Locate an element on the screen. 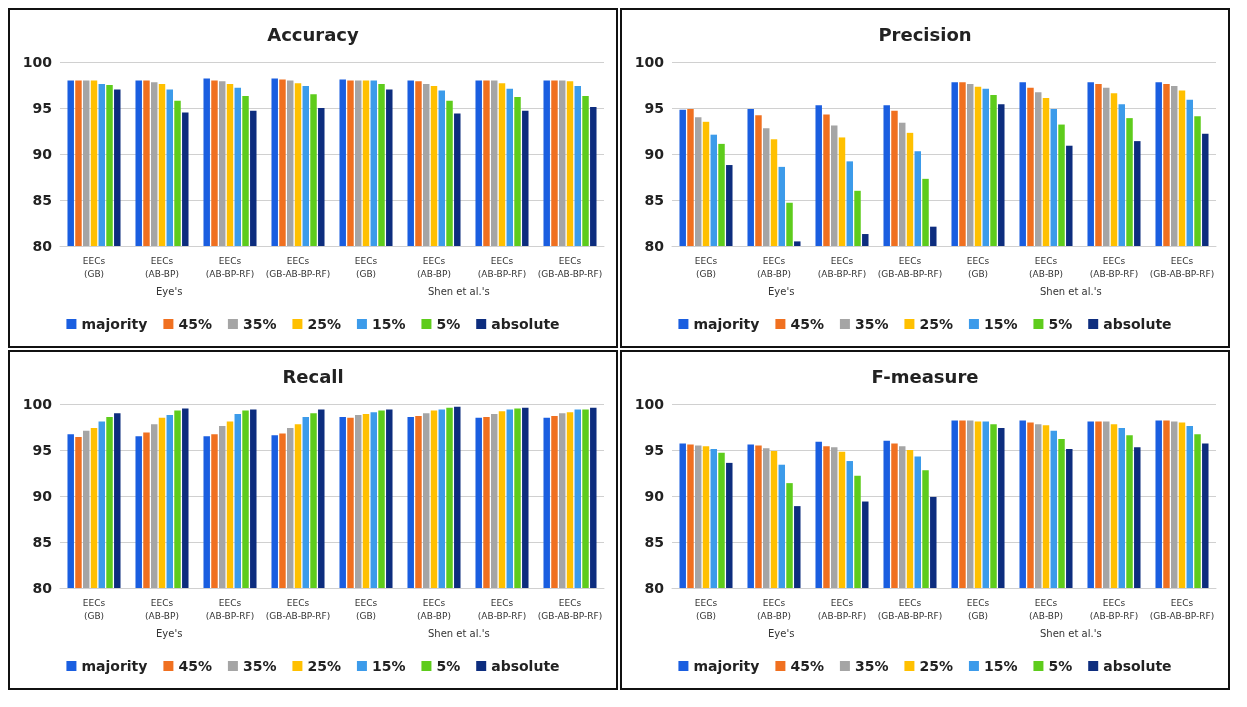  chart-title: F-measure is located at coordinates (925, 376).